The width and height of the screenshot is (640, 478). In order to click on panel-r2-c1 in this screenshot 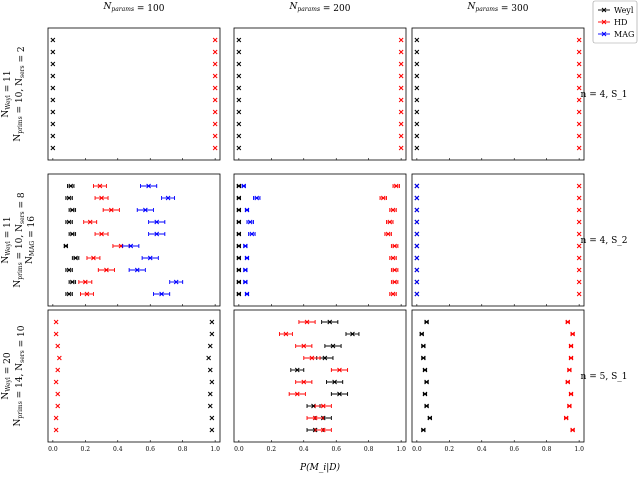, I will do `click(134, 240)`.